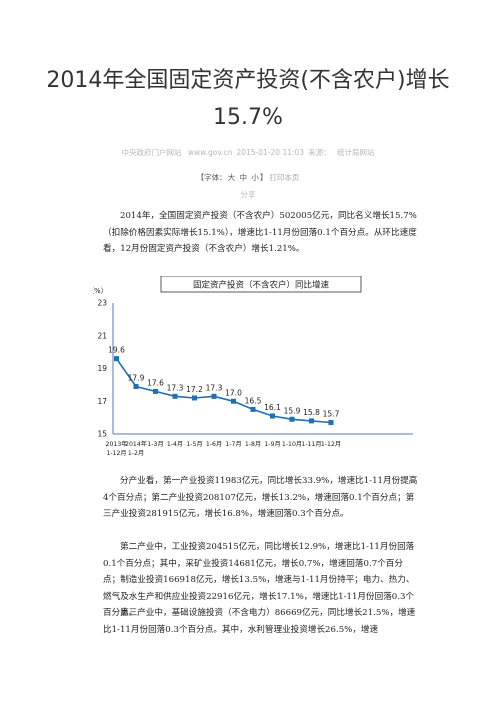  I want to click on x-tick-label: 1-2月, so click(136, 453).